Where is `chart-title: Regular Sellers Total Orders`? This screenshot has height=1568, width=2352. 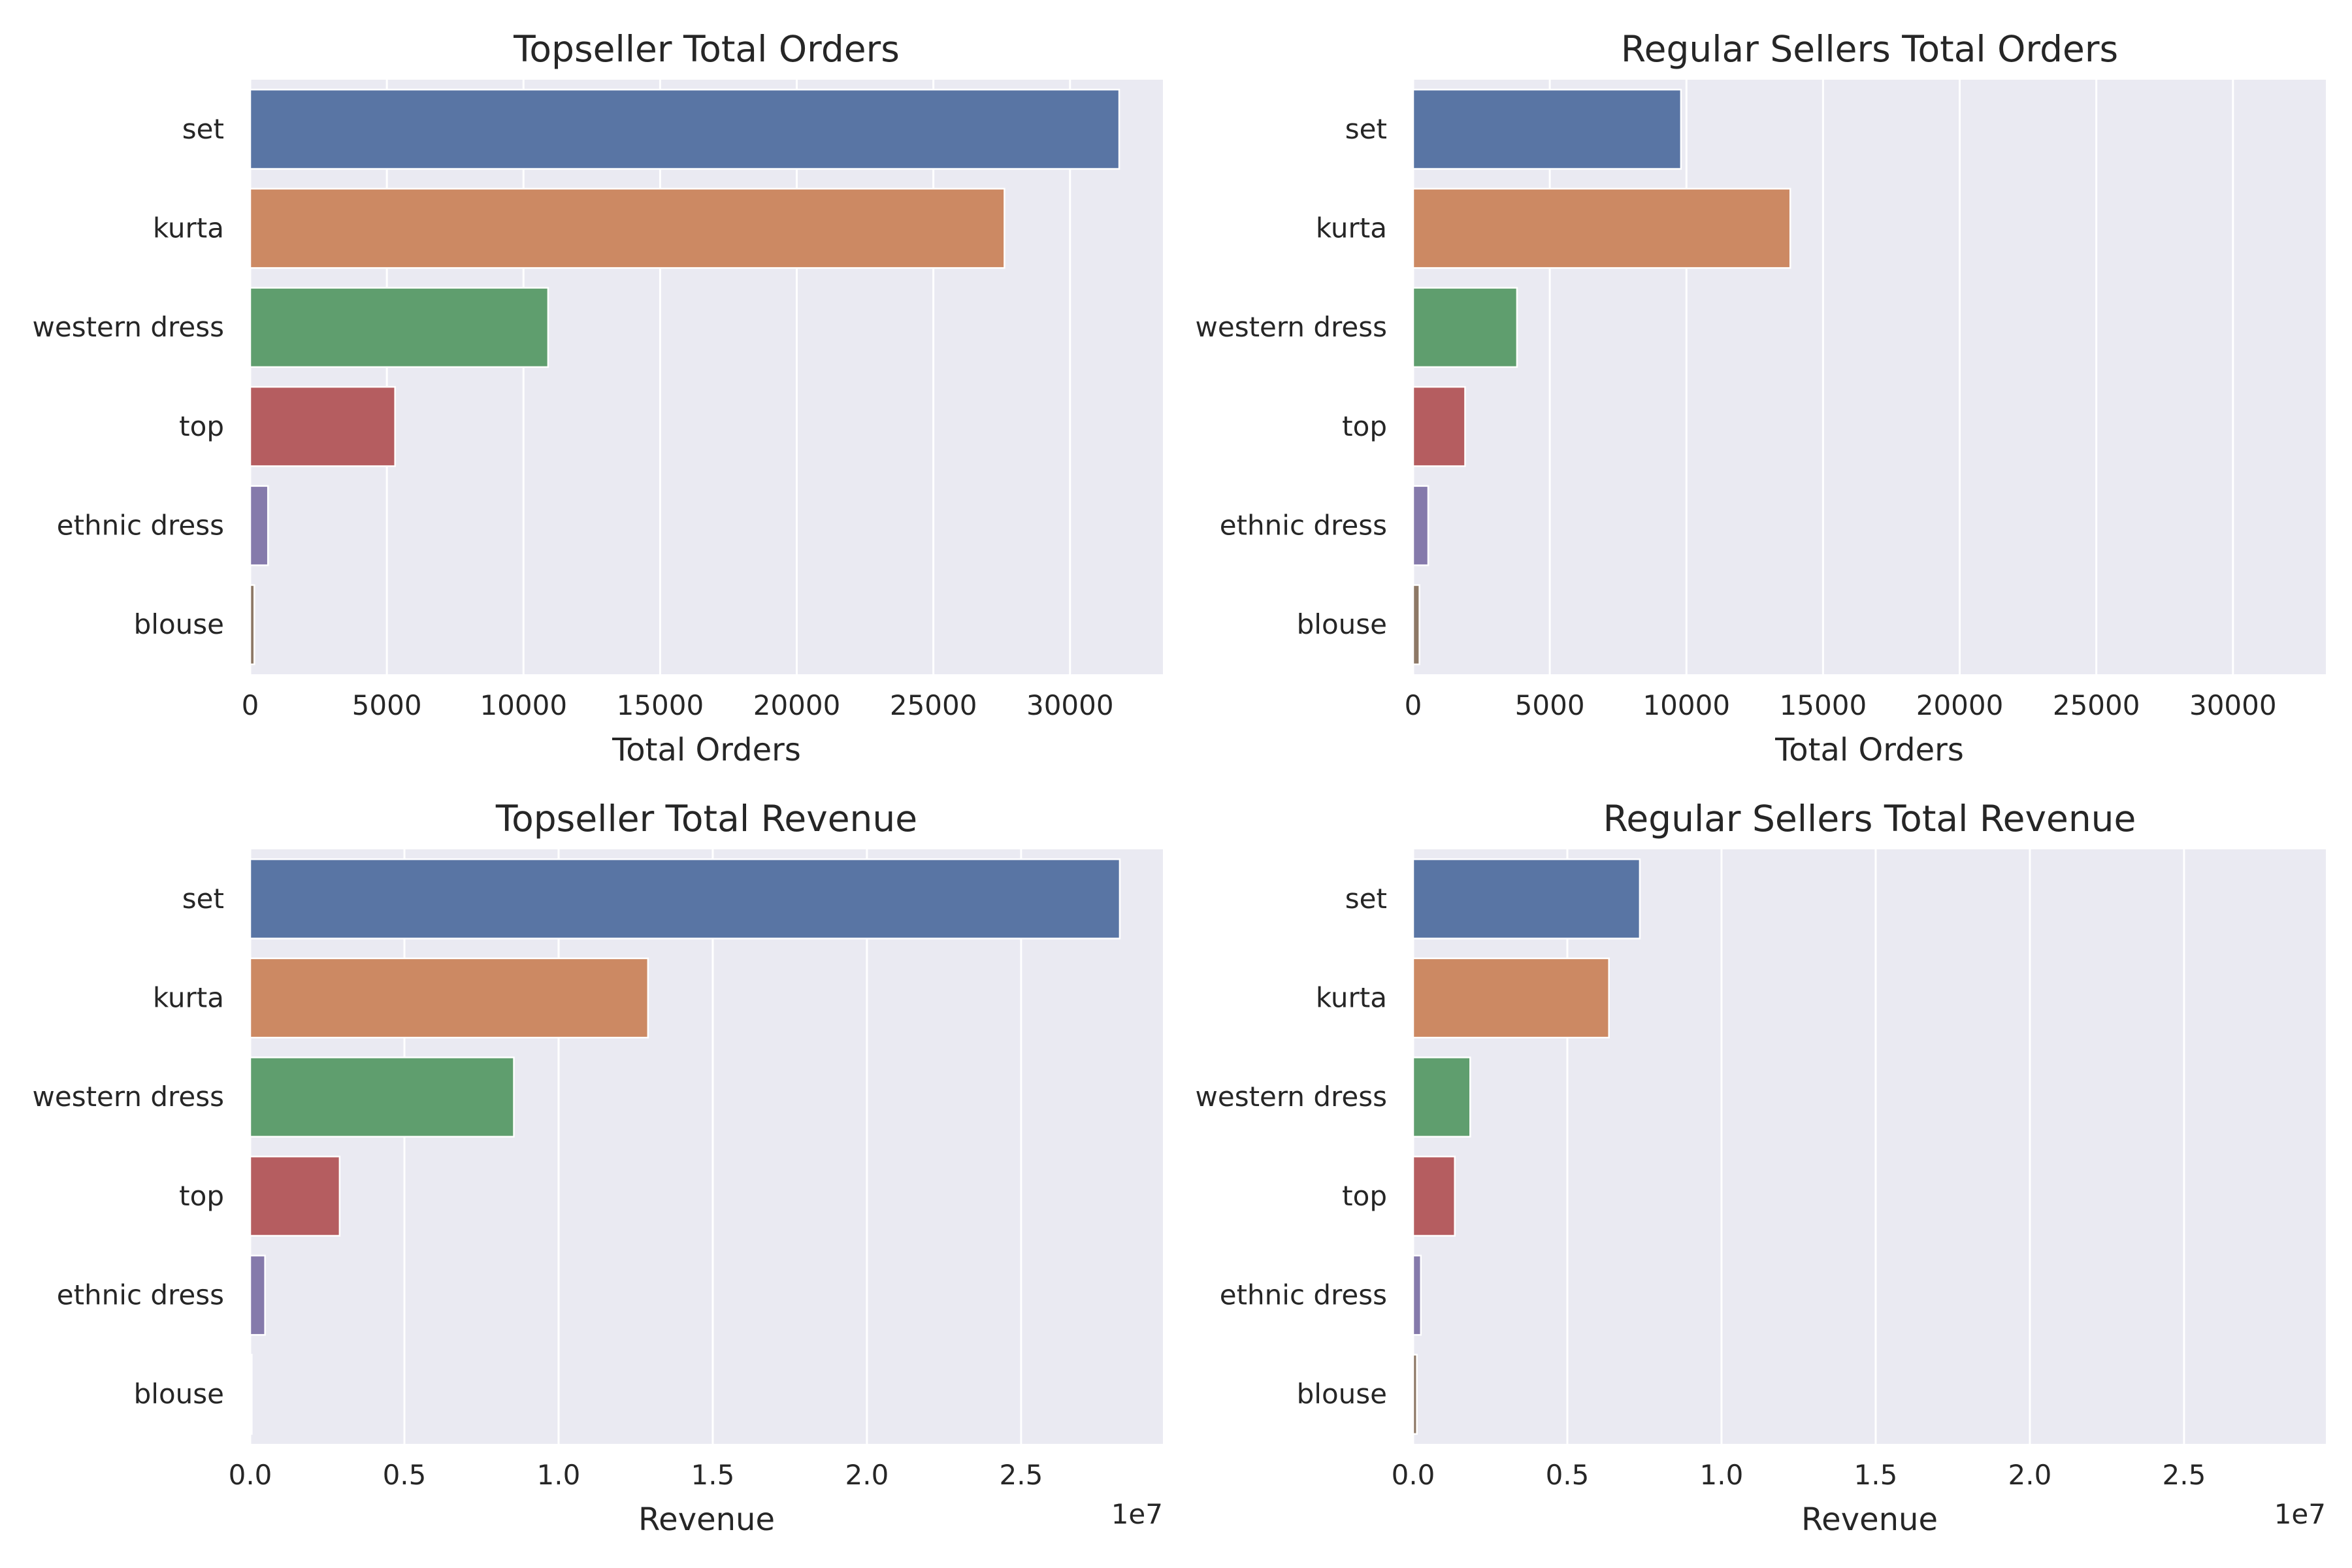 chart-title: Regular Sellers Total Orders is located at coordinates (1869, 49).